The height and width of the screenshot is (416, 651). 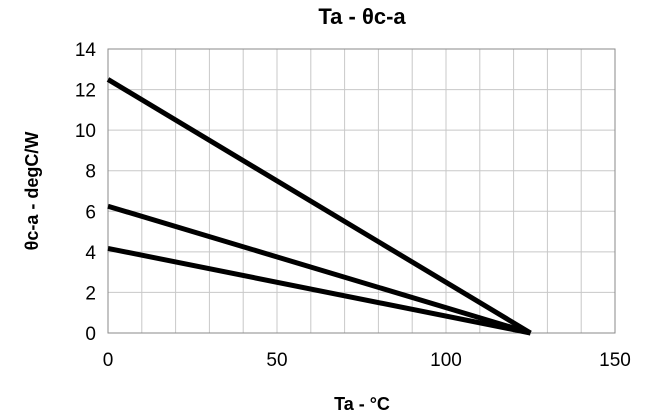 I want to click on y-axis-ticks: 0 2 4 6 8 10 12 14, so click(x=86, y=192).